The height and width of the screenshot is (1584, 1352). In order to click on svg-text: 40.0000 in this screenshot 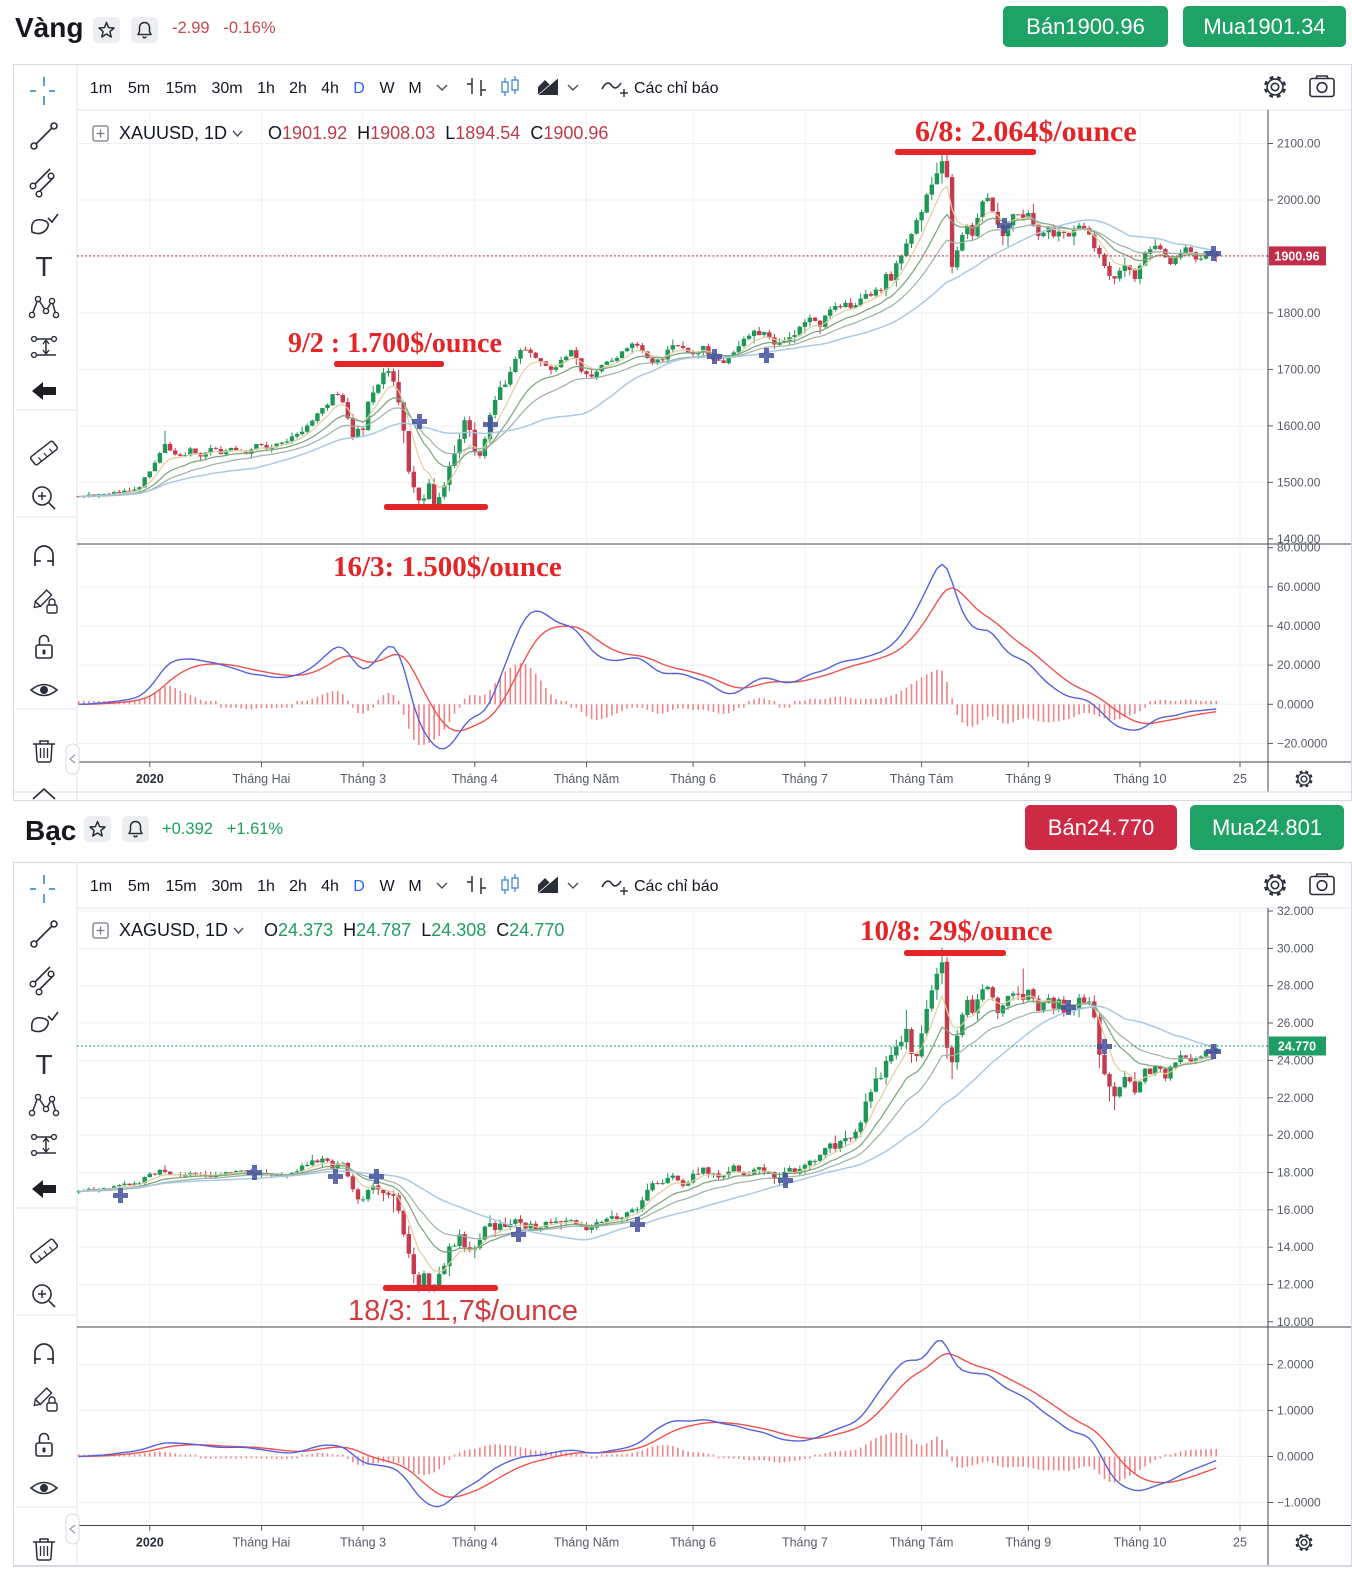, I will do `click(1299, 626)`.